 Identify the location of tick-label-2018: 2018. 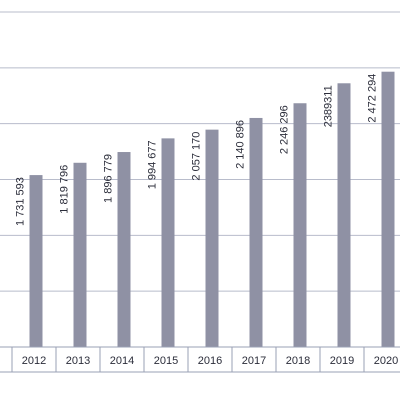
(298, 361).